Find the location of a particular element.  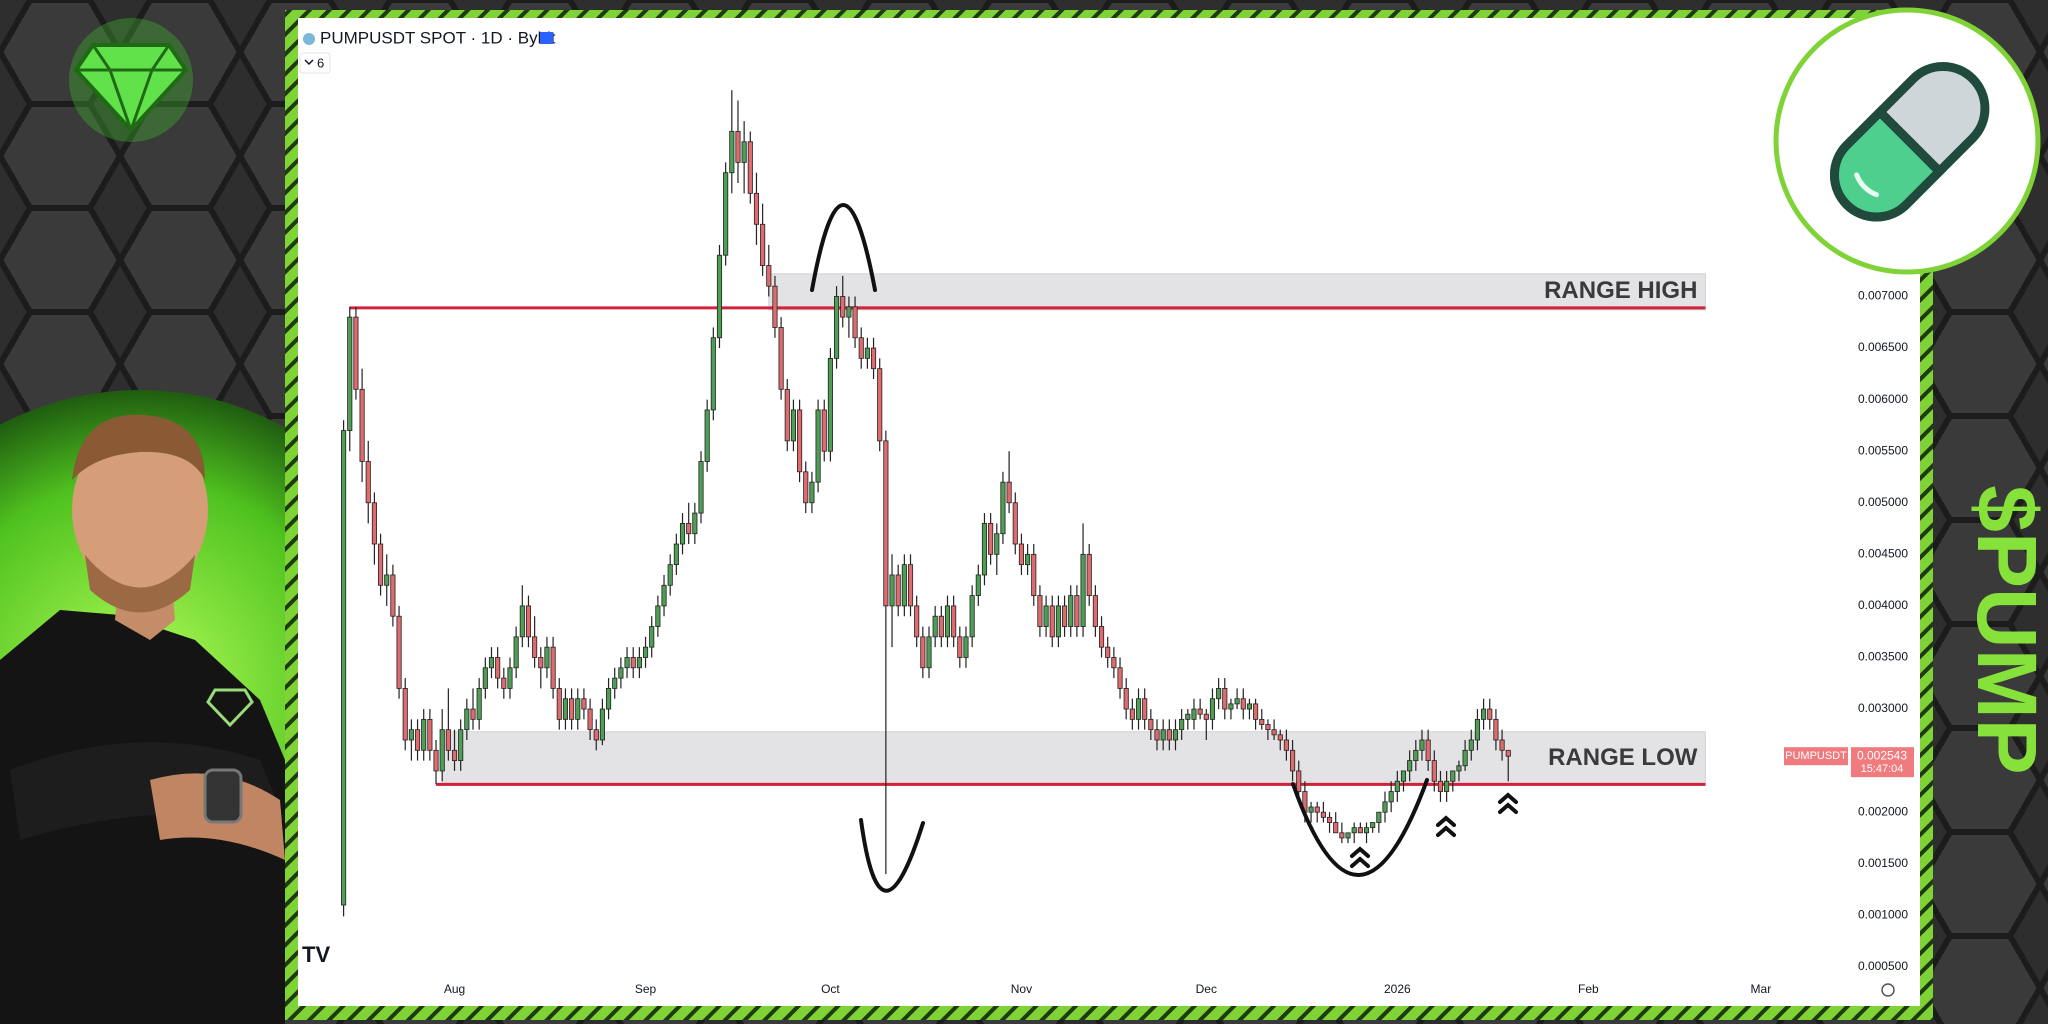

range-label: RANGE HIGH is located at coordinates (1620, 290).